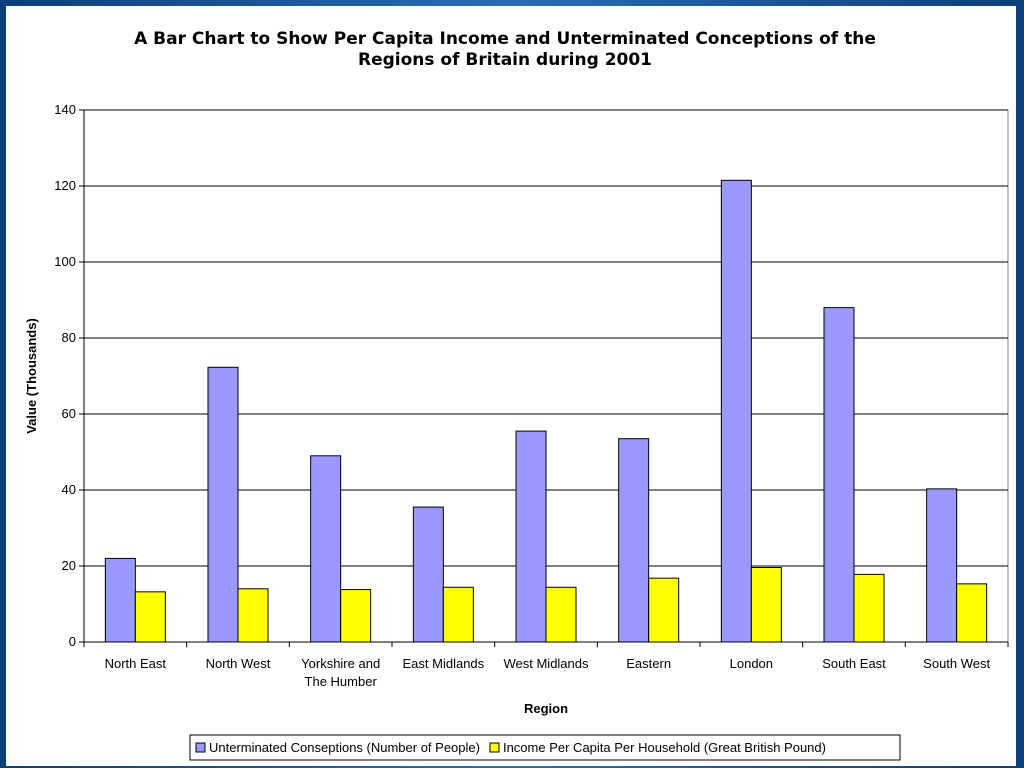 Image resolution: width=1024 pixels, height=768 pixels. Describe the element at coordinates (956, 663) in the screenshot. I see `x-tick-label: South West` at that location.